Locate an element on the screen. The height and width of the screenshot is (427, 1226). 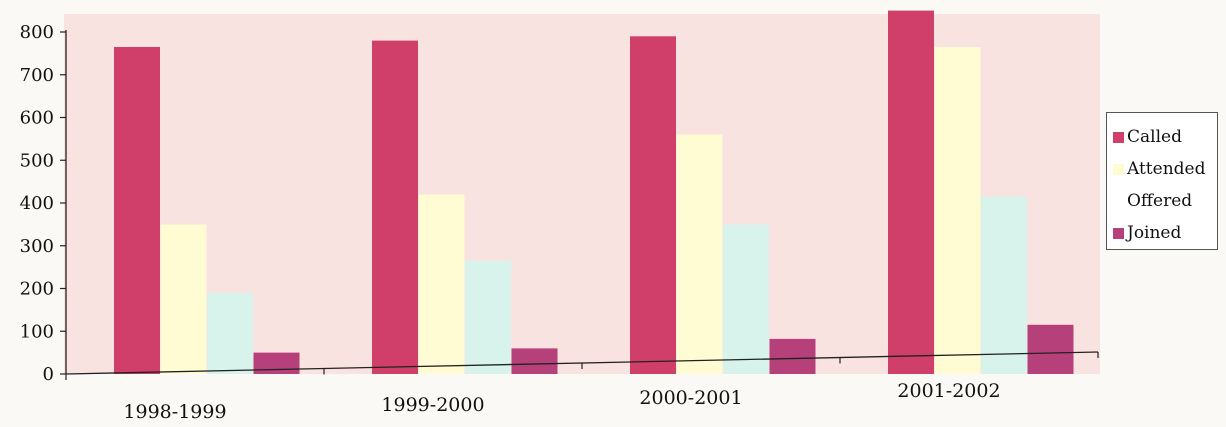
bar-joined-1998-1999 is located at coordinates (276, 363).